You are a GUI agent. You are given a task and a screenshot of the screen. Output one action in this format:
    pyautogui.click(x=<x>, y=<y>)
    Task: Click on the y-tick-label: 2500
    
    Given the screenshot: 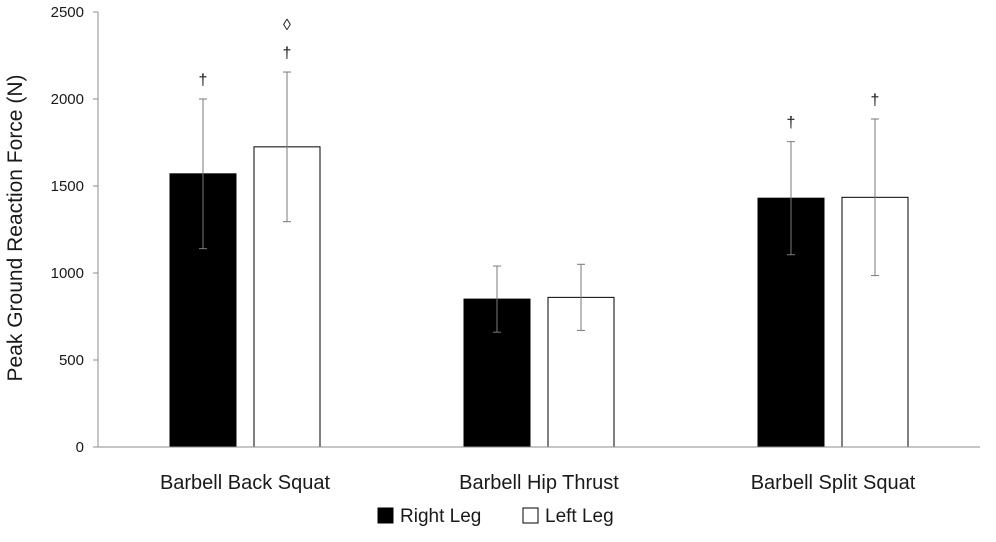 What is the action you would take?
    pyautogui.click(x=67, y=12)
    